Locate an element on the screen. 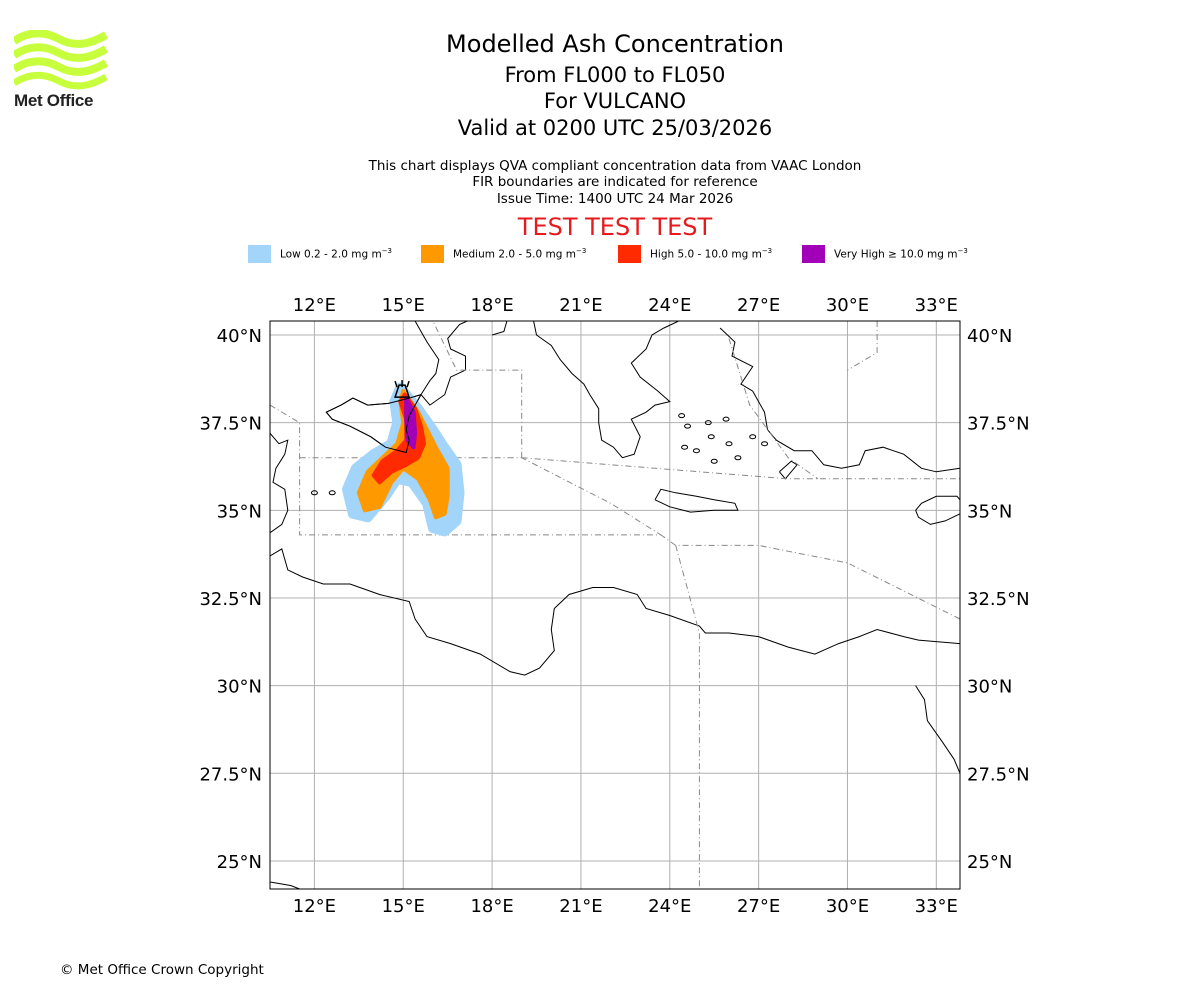 The image size is (1200, 1000). volcano-cone is located at coordinates (402, 391).